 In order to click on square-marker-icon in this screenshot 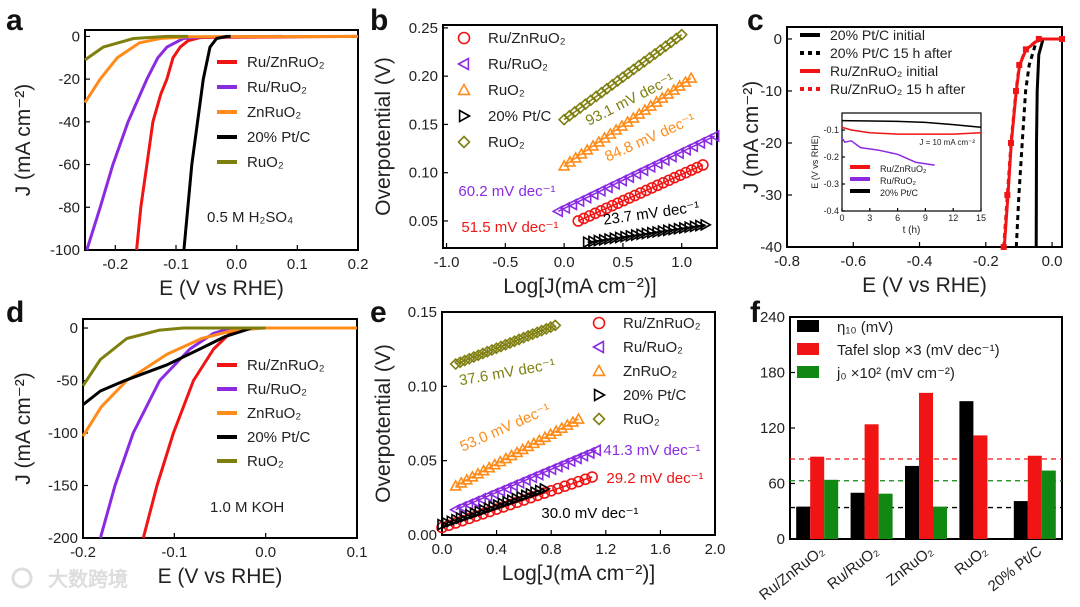, I will do `click(1007, 194)`.